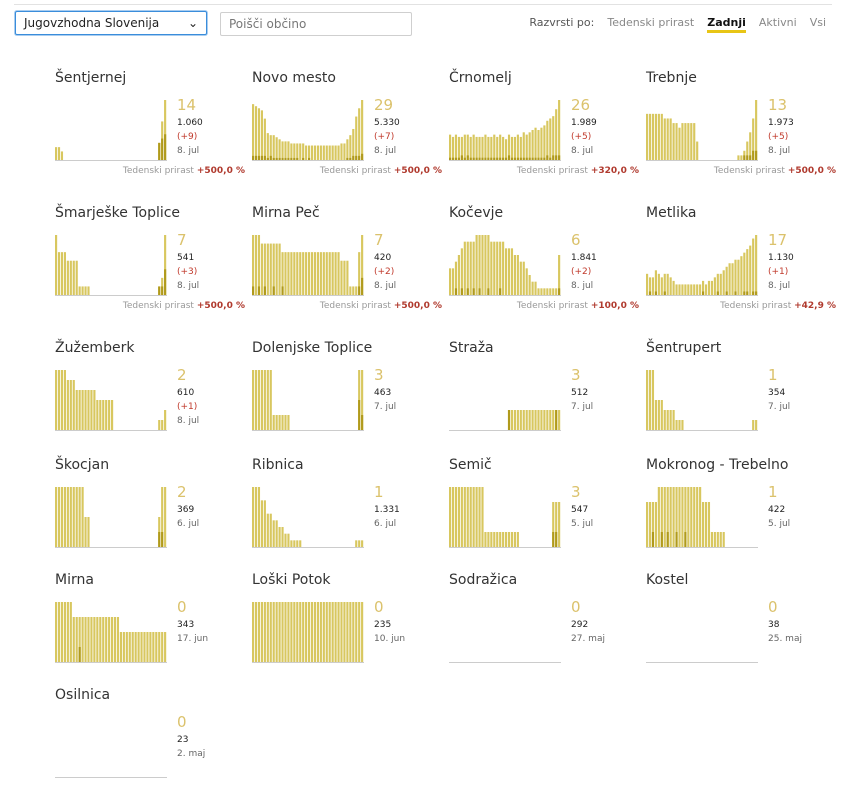  I want to click on weekly-growth: Tedenski prirast +500,0 %, so click(184, 171).